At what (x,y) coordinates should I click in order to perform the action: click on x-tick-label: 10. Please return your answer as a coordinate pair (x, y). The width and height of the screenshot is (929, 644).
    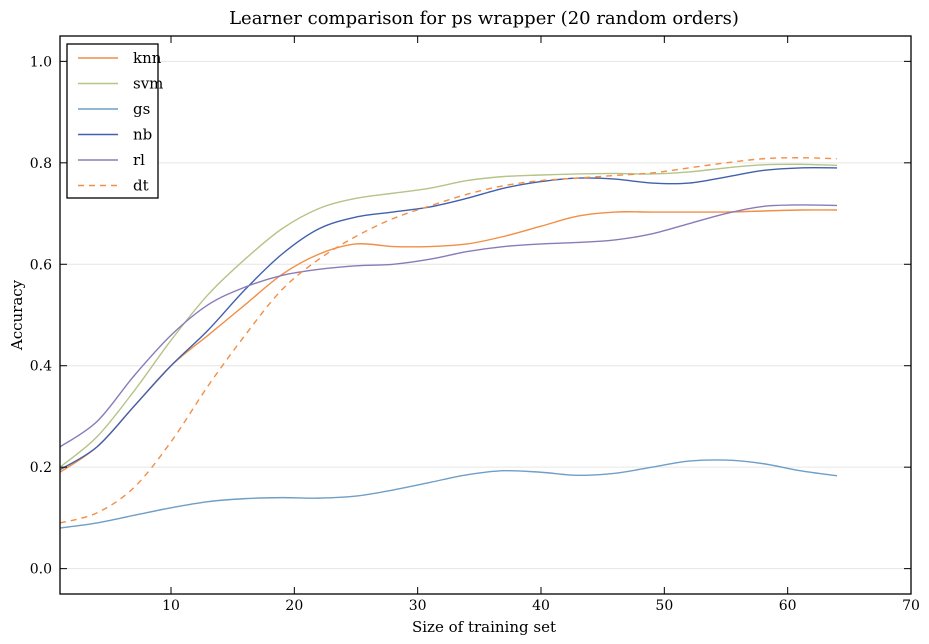
    Looking at the image, I should click on (171, 606).